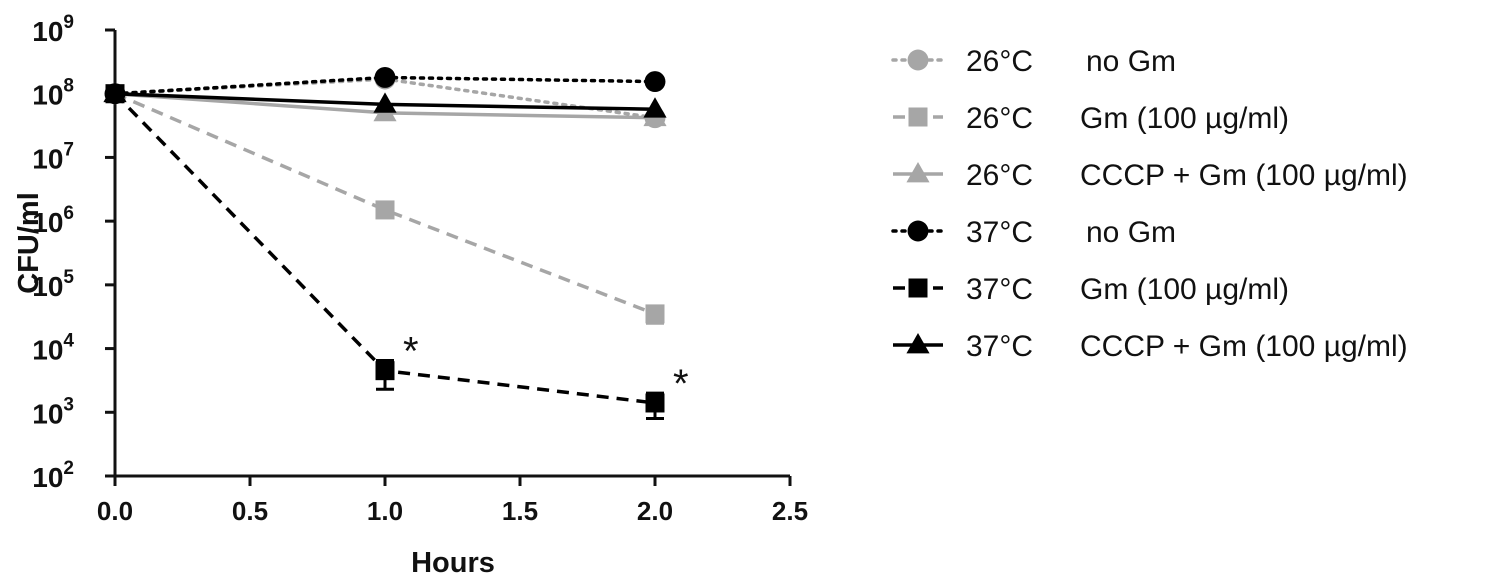 Image resolution: width=1500 pixels, height=582 pixels. Describe the element at coordinates (53, 93) in the screenshot. I see `y-tick-label: 10⁸` at that location.